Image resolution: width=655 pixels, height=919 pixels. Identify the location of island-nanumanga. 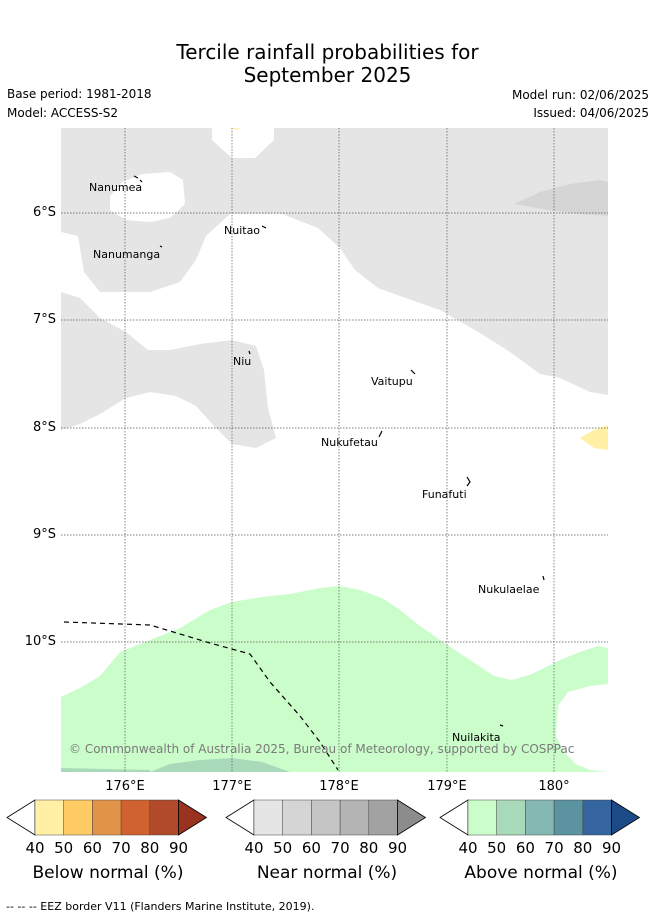
(161, 246).